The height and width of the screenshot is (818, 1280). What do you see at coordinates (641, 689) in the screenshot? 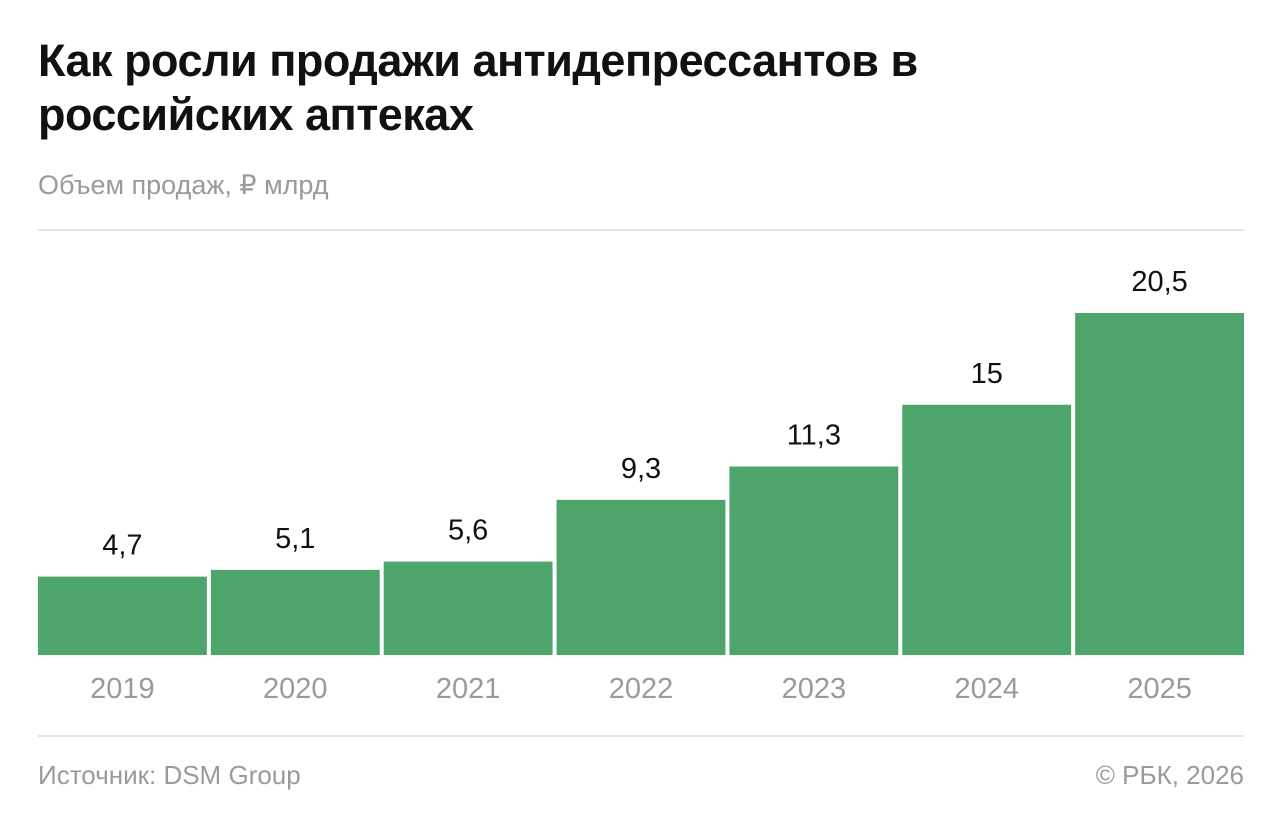
I see `x-tick-label: 2022` at bounding box center [641, 689].